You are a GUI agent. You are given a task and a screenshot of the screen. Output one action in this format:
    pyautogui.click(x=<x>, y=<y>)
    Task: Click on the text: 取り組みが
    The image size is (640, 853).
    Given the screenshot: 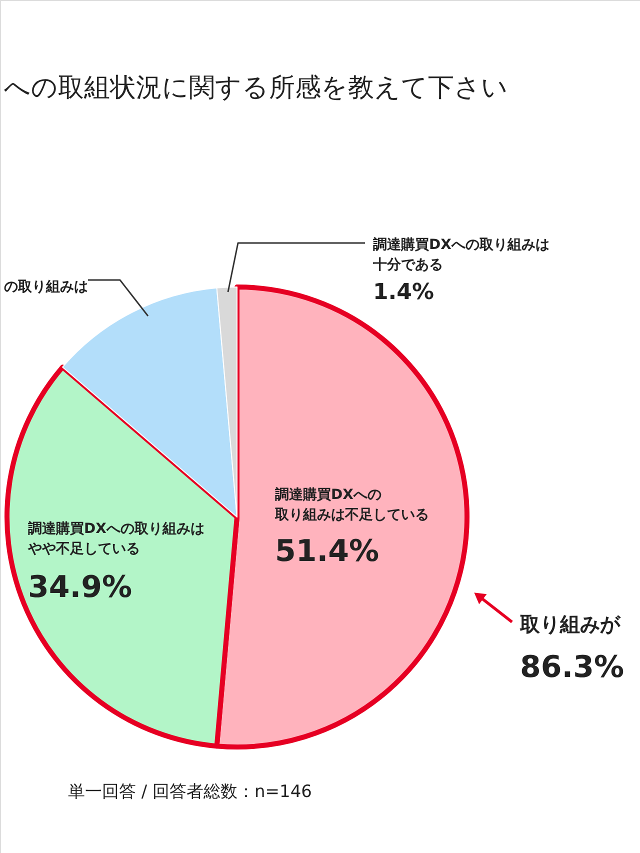 What is the action you would take?
    pyautogui.click(x=570, y=624)
    